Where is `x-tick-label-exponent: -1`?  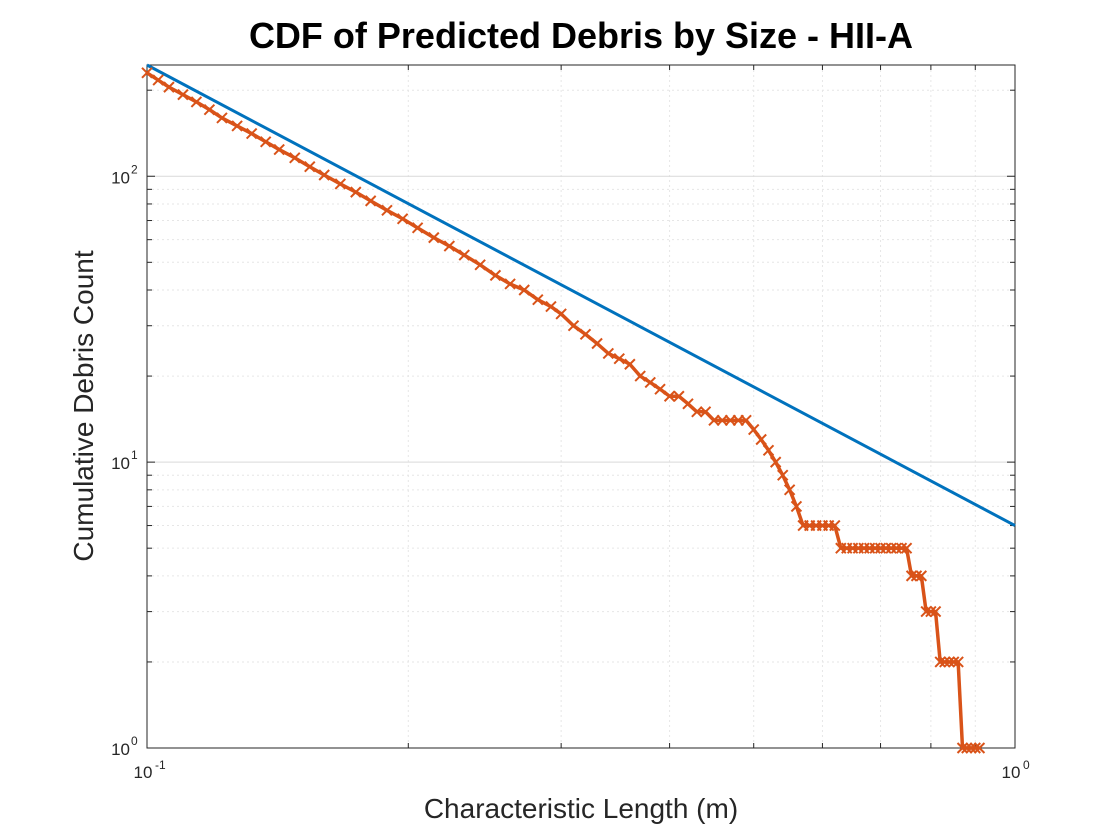 x-tick-label-exponent: -1 is located at coordinates (160, 765).